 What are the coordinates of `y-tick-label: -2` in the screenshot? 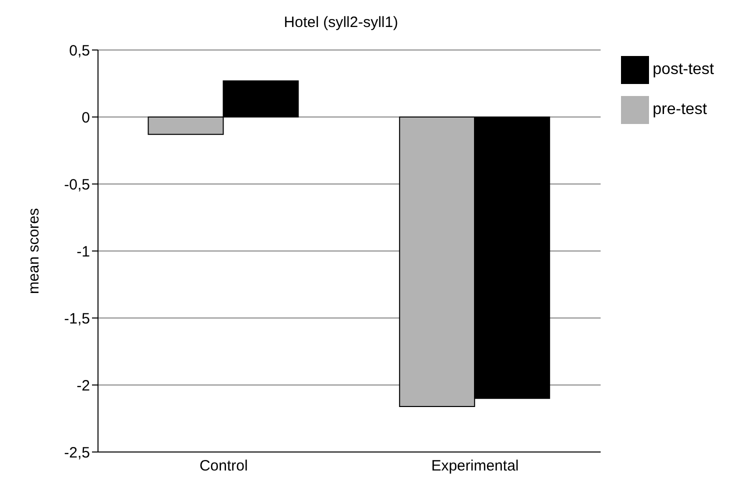 It's located at (83, 385).